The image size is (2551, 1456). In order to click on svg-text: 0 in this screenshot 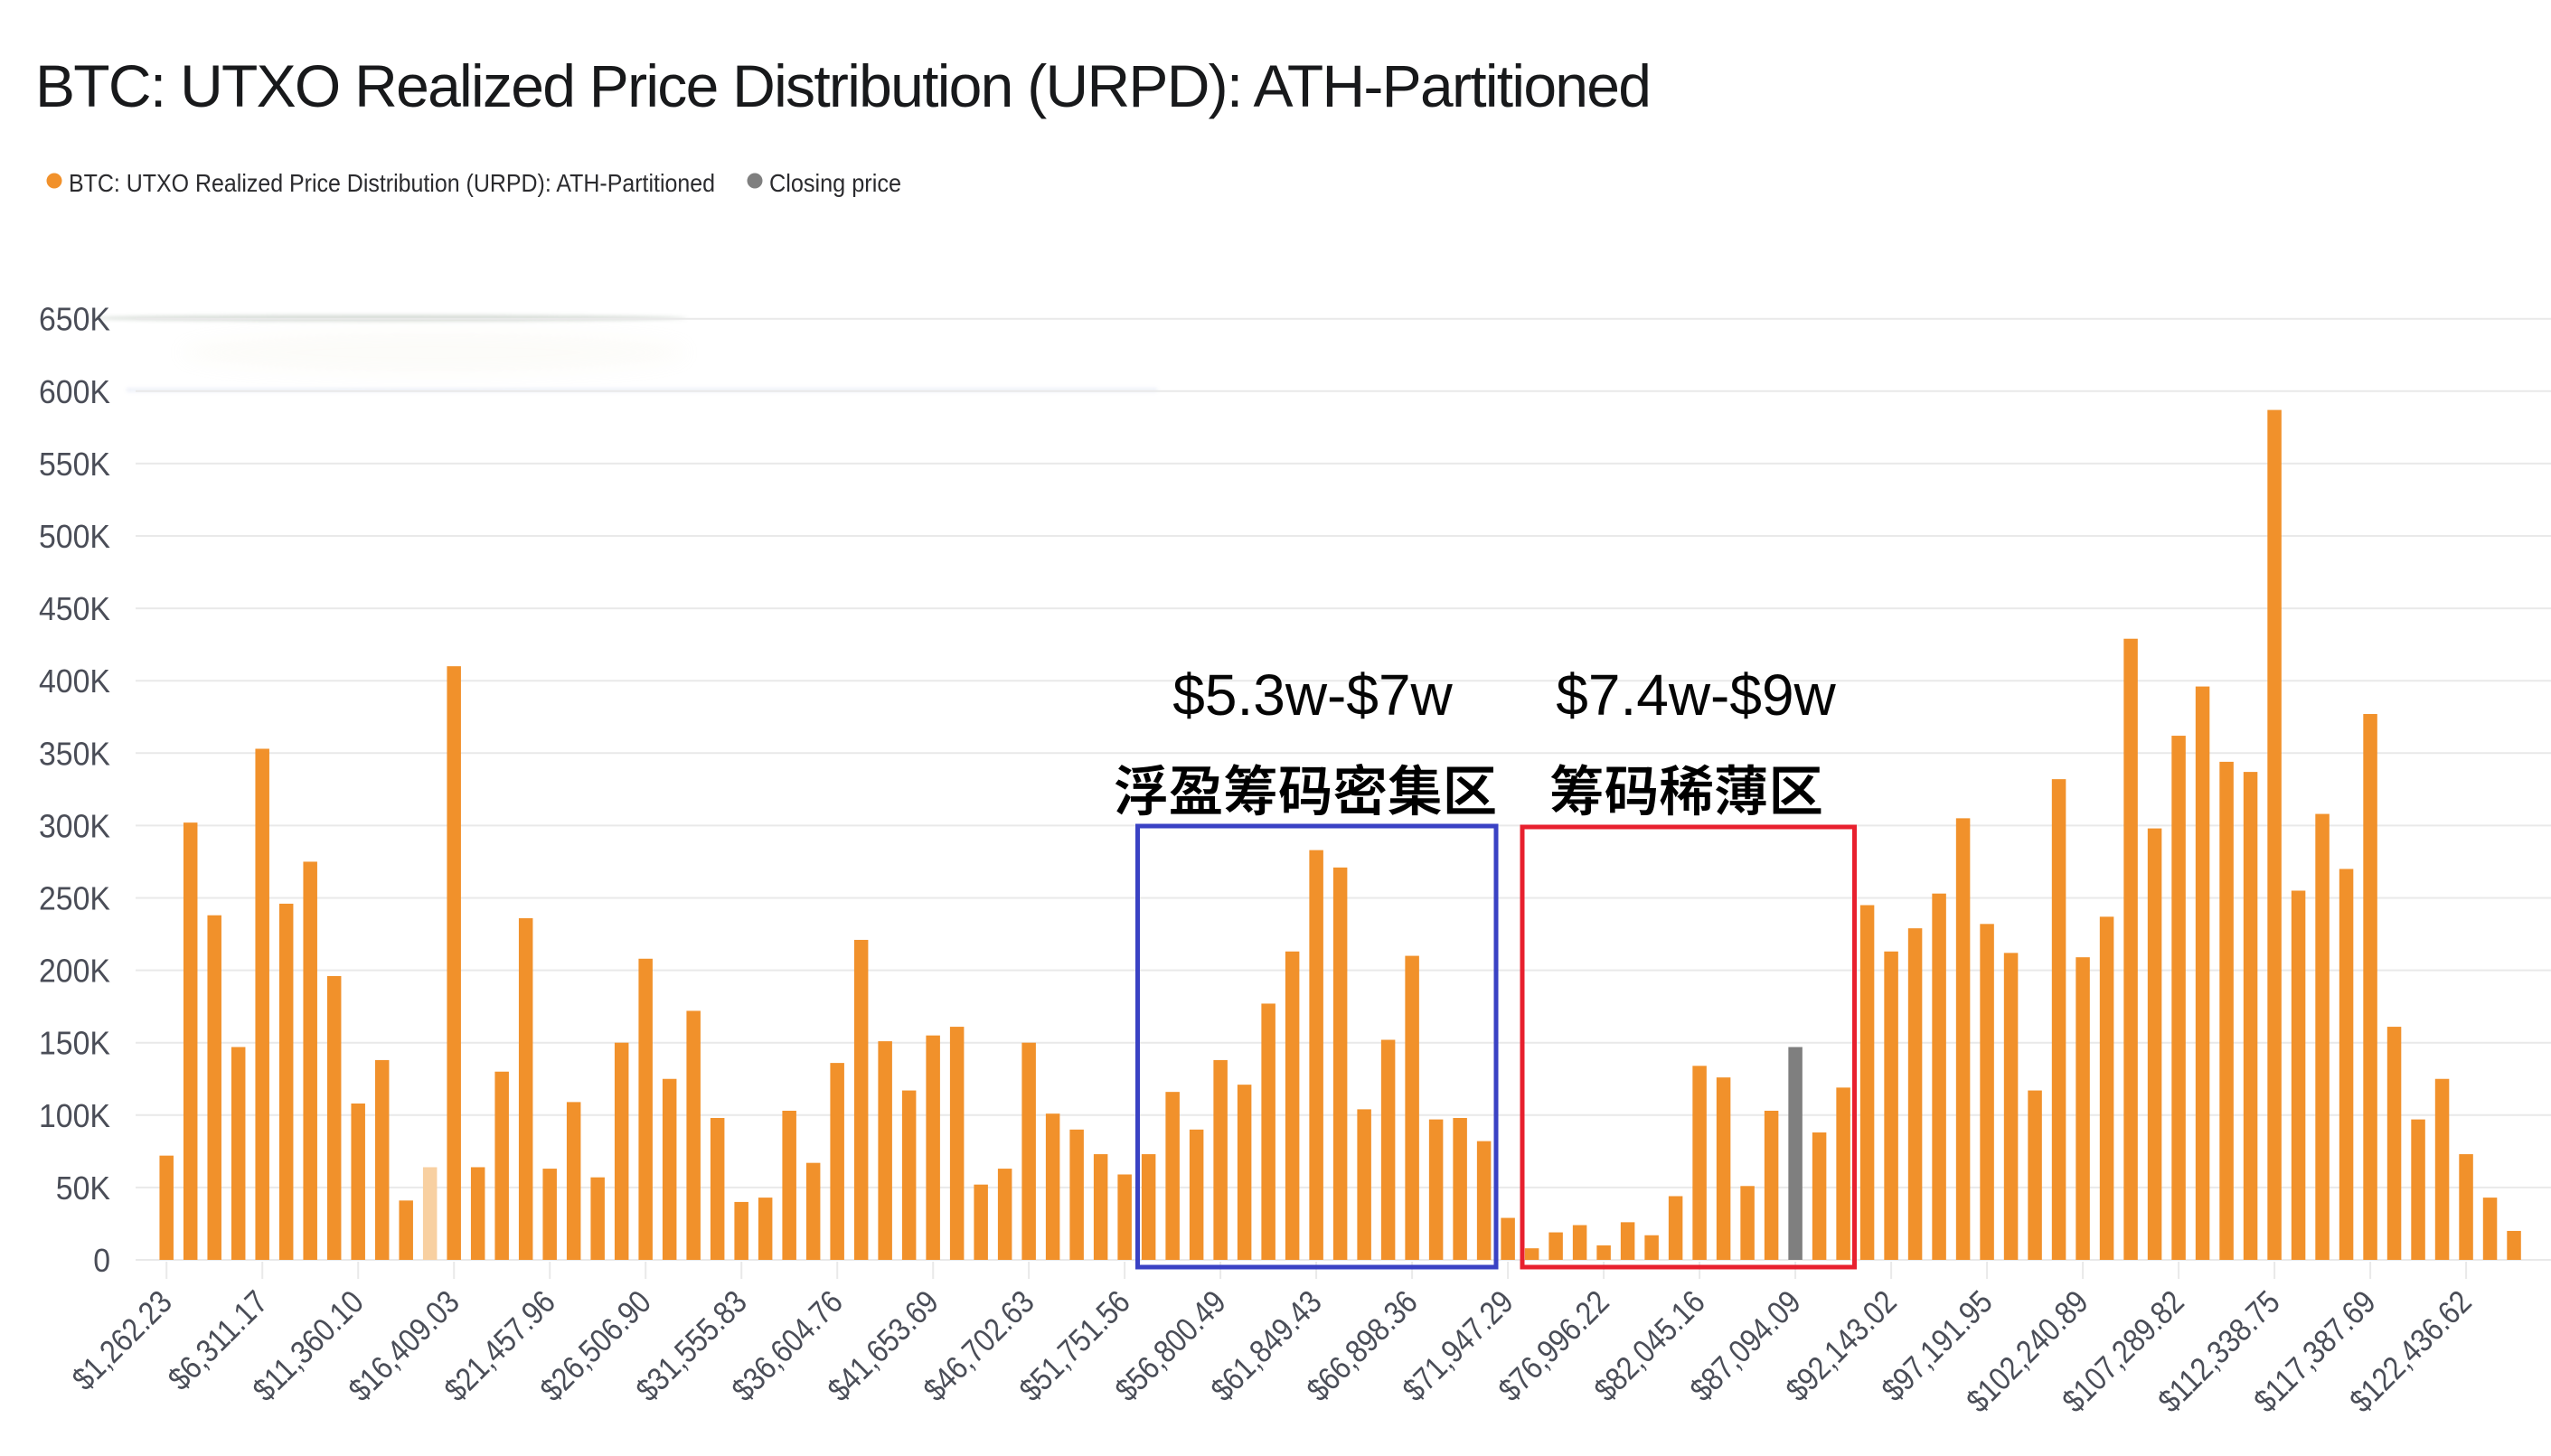, I will do `click(102, 1260)`.